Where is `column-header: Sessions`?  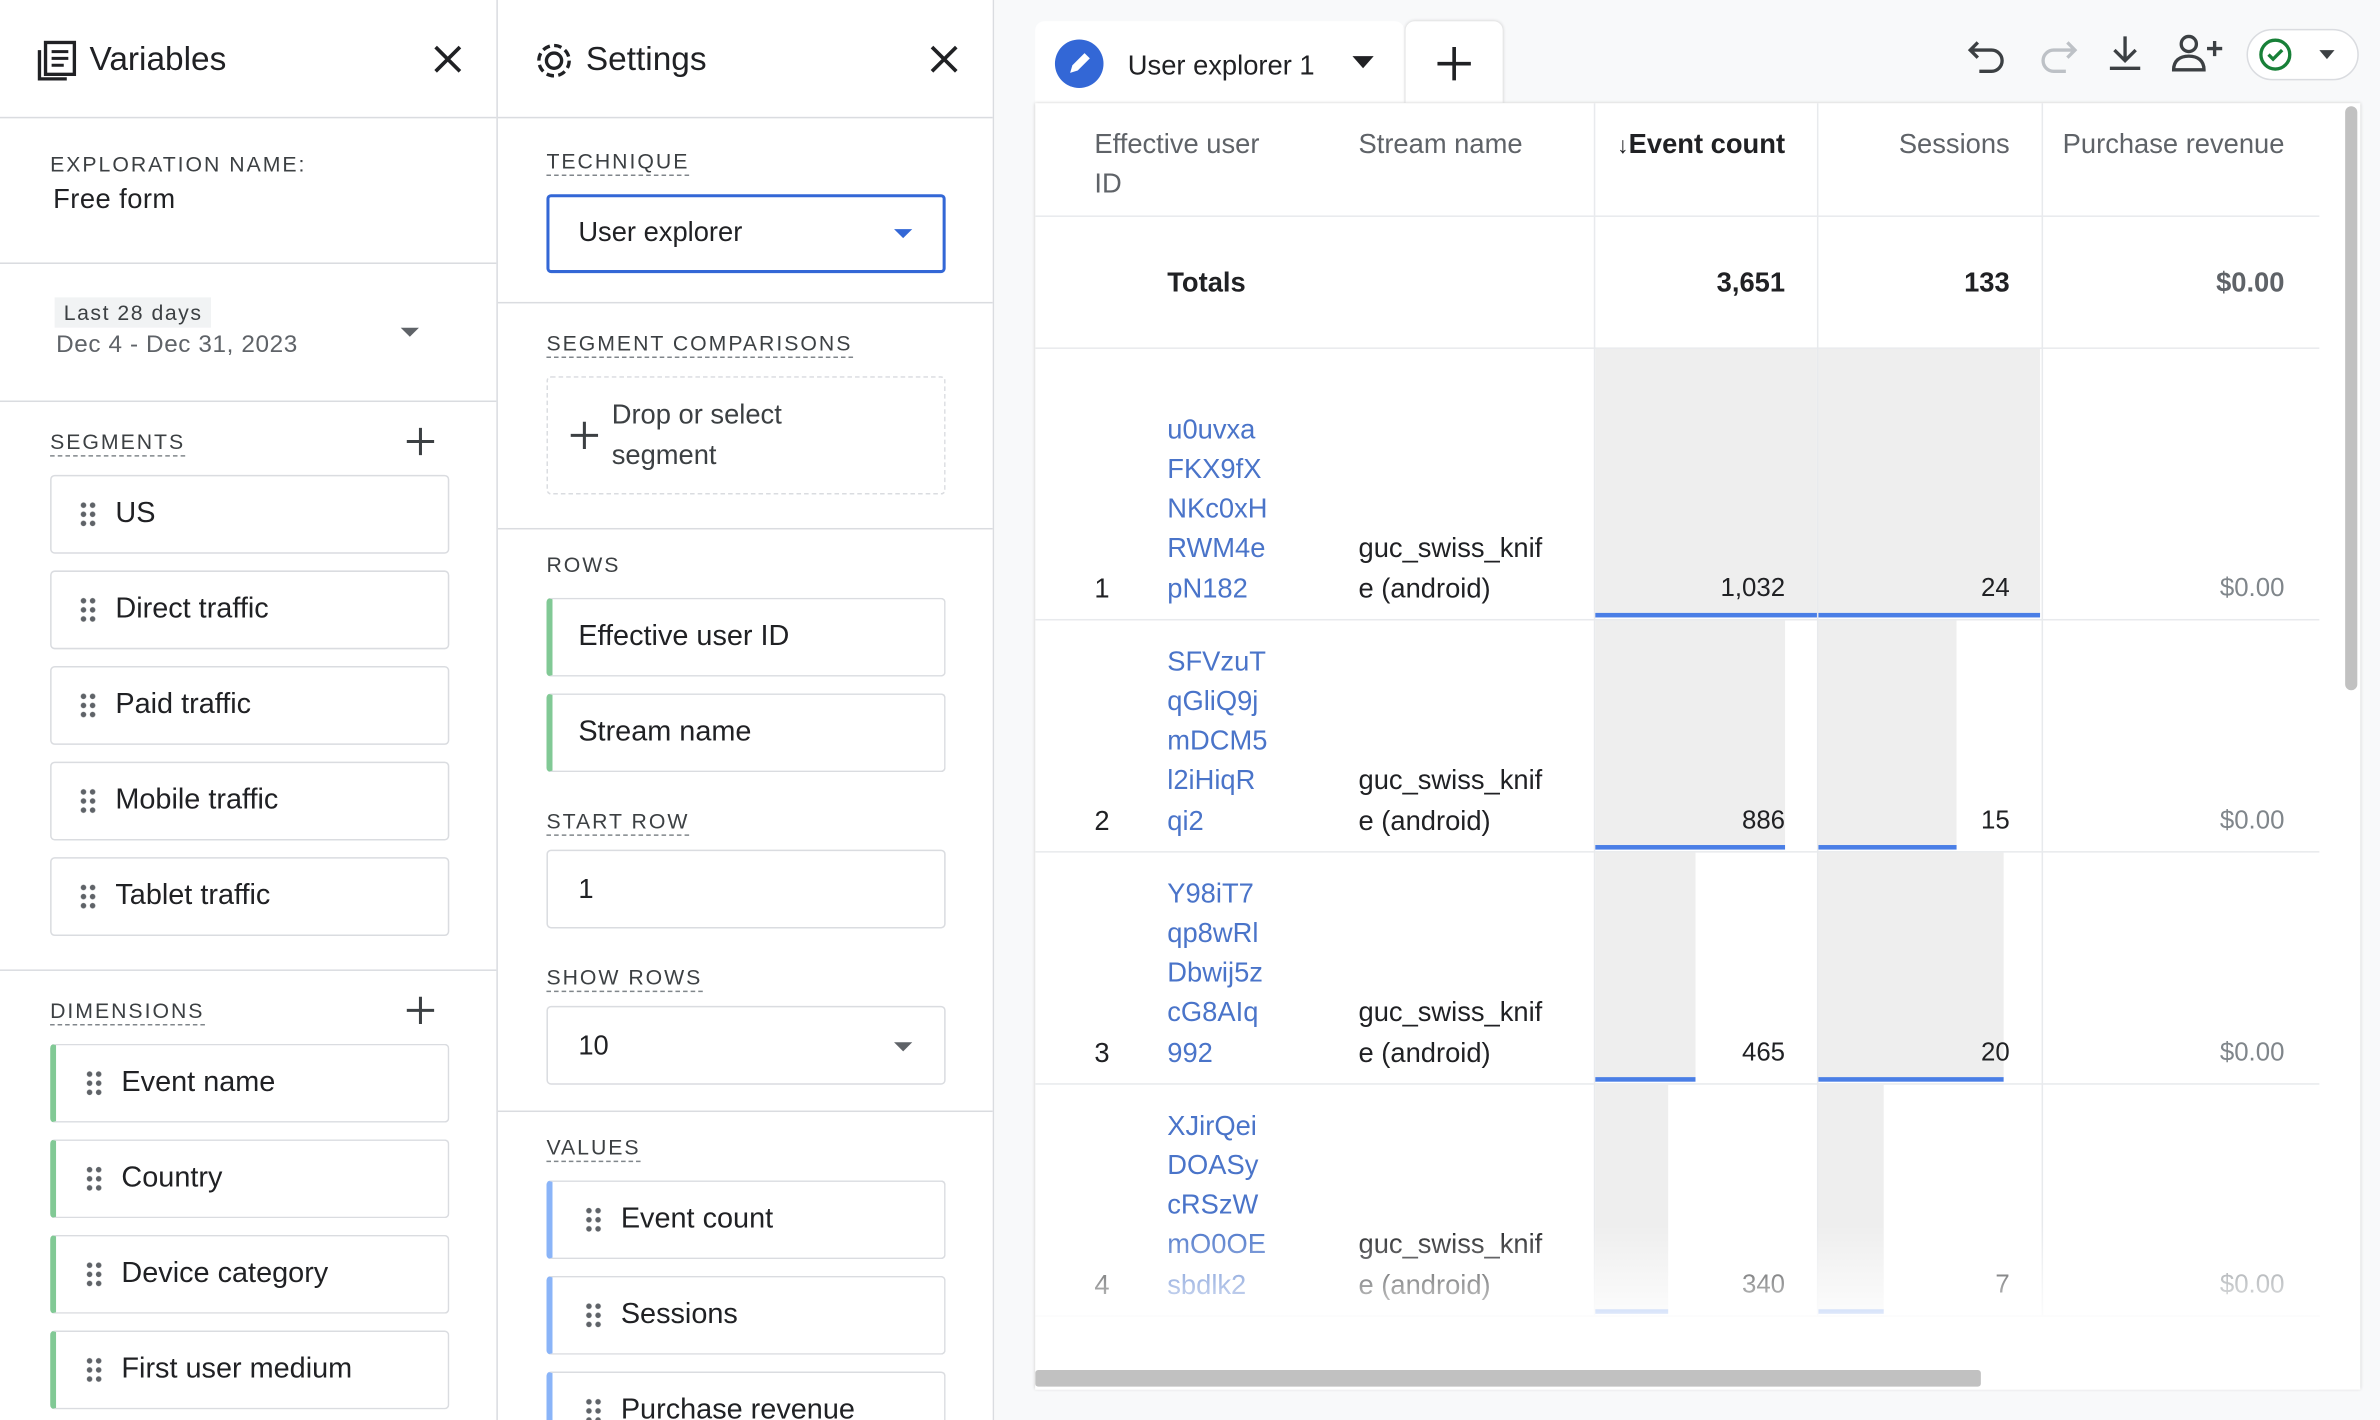 column-header: Sessions is located at coordinates (1914, 143).